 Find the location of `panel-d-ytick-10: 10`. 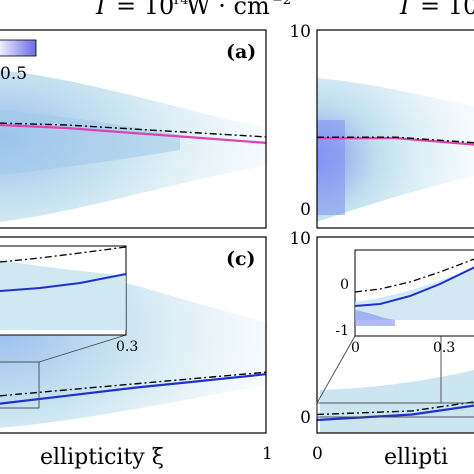

panel-d-ytick-10: 10 is located at coordinates (300, 239).